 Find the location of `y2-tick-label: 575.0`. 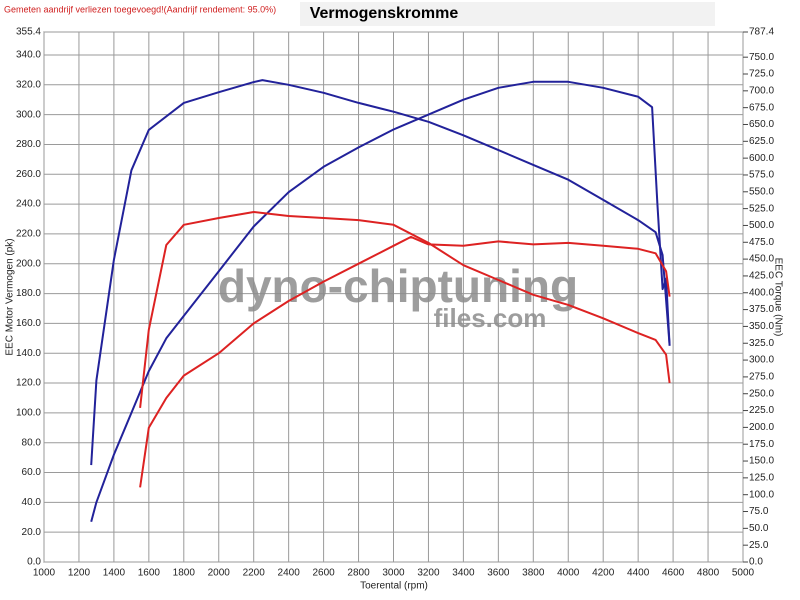

y2-tick-label: 575.0 is located at coordinates (761, 175).